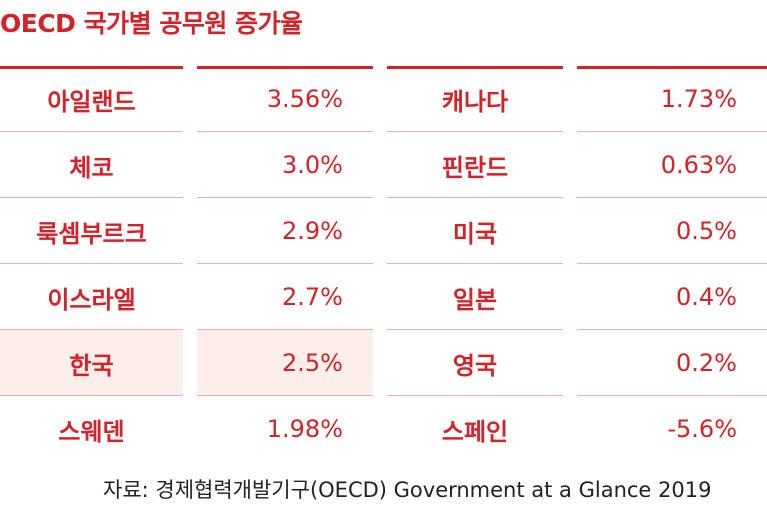  What do you see at coordinates (383, 99) in the screenshot?
I see `table-row: 아일랜드 3.56% 캐나다 1.73%` at bounding box center [383, 99].